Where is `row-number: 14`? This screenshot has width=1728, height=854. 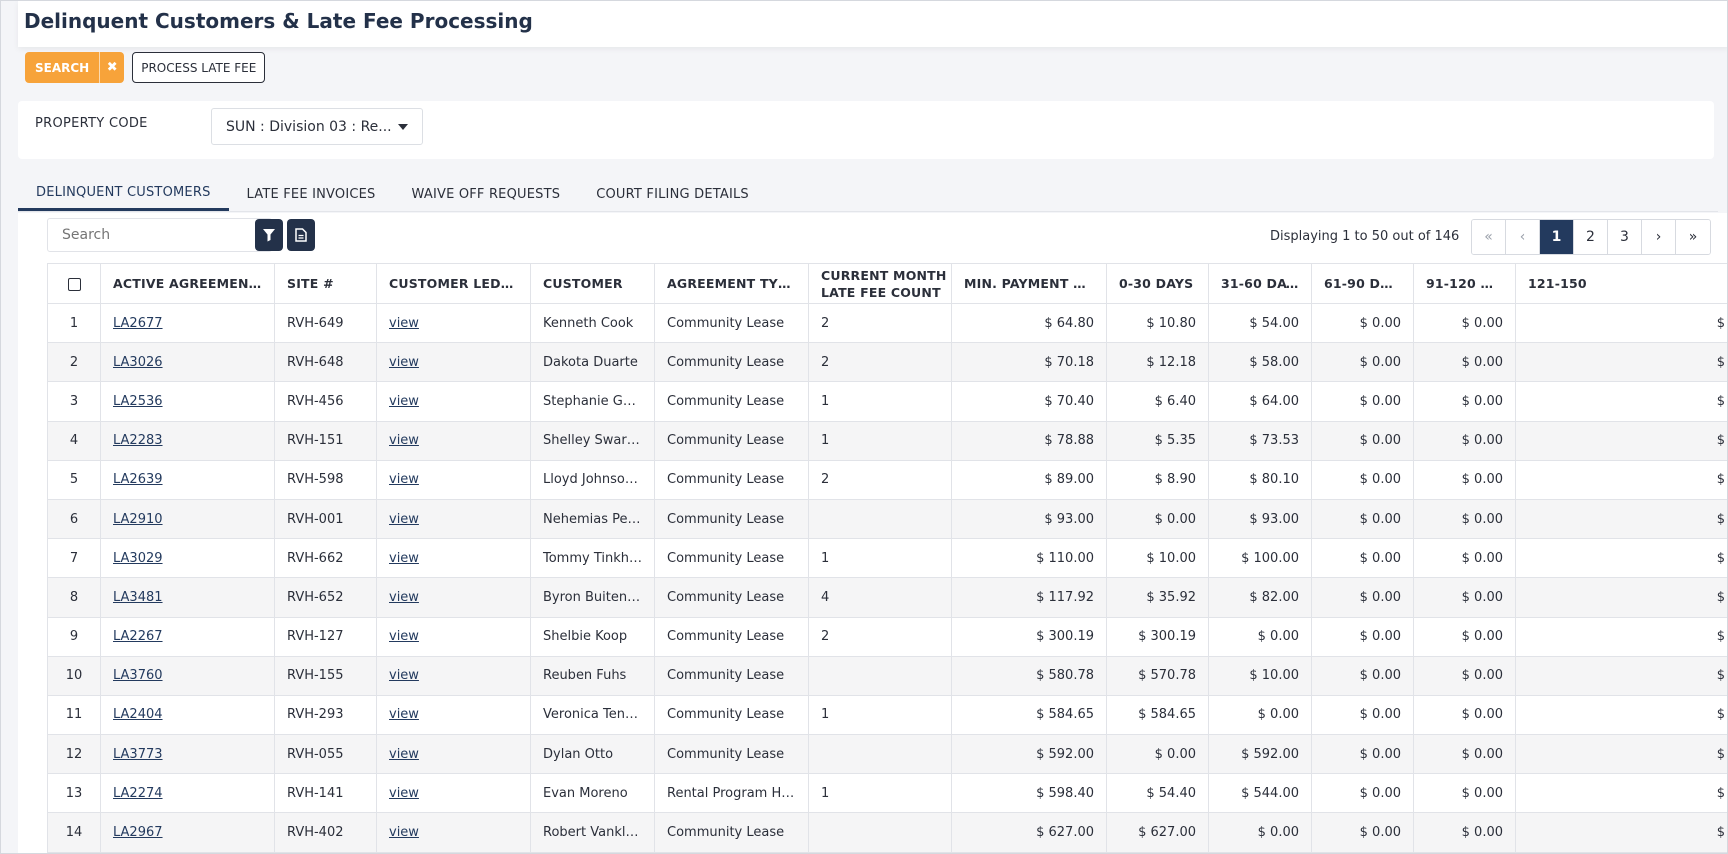
row-number: 14 is located at coordinates (74, 832).